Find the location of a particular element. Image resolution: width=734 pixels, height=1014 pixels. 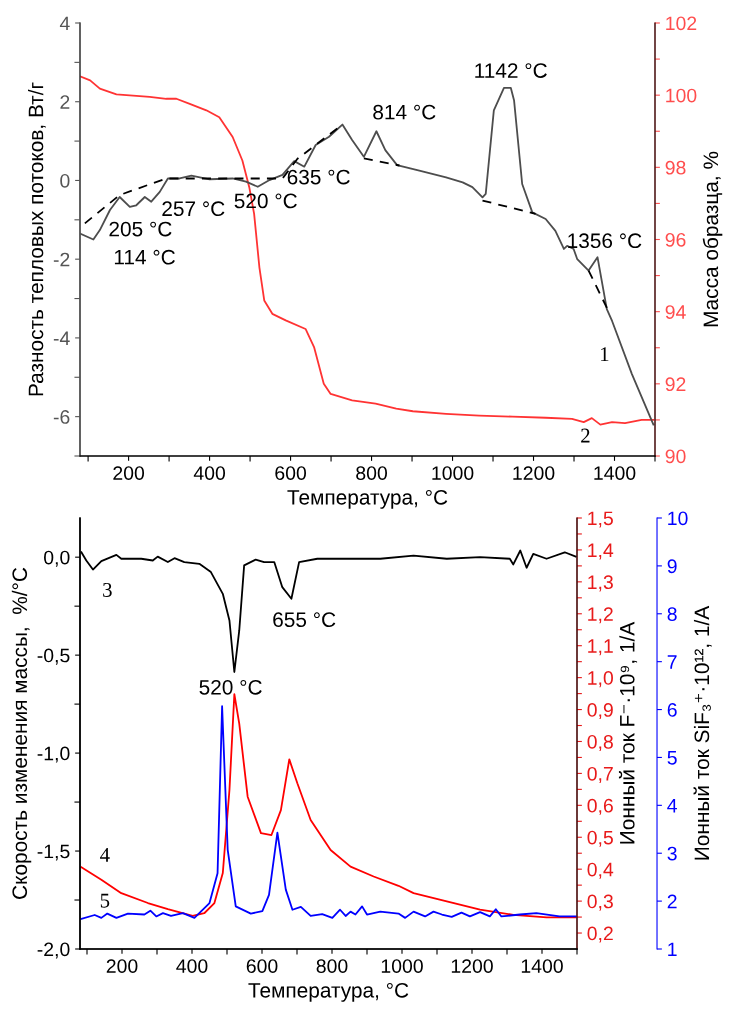

y2-tick-label: 100 is located at coordinates (681, 95).